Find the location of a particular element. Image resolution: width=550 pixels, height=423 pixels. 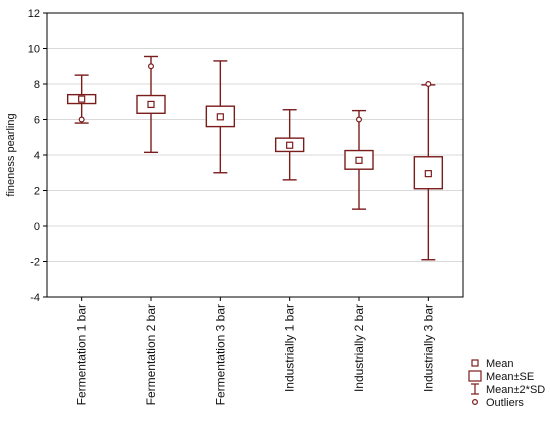

x-tick-label: Industrially 1 bar is located at coordinates (290, 348).